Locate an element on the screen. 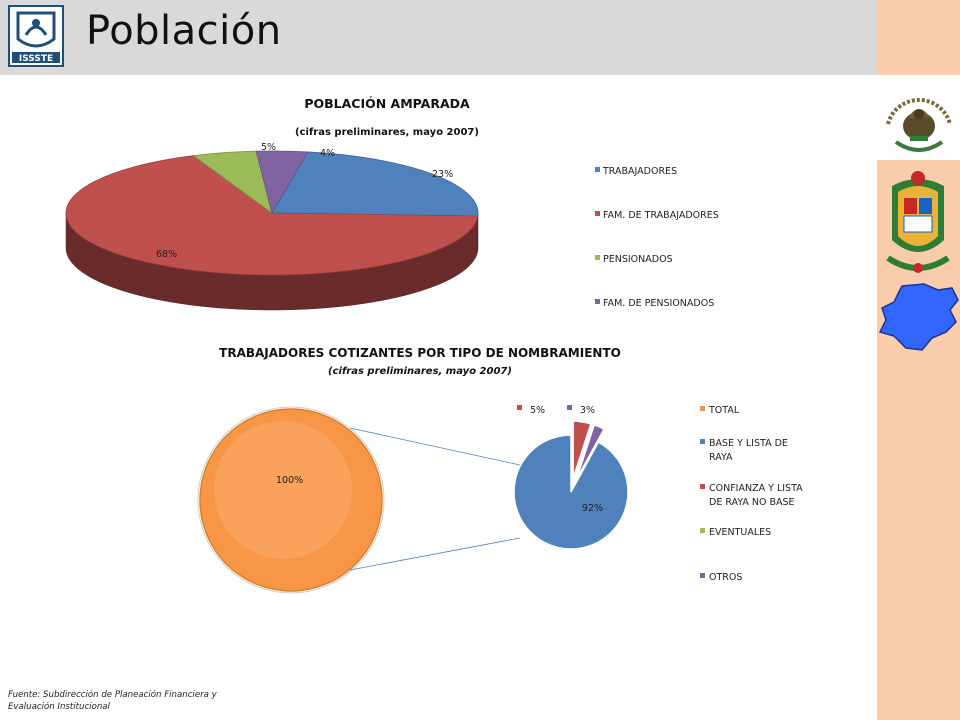 The height and width of the screenshot is (720, 960). data-label-base-y-lista-de-raya: 92% is located at coordinates (592, 508).